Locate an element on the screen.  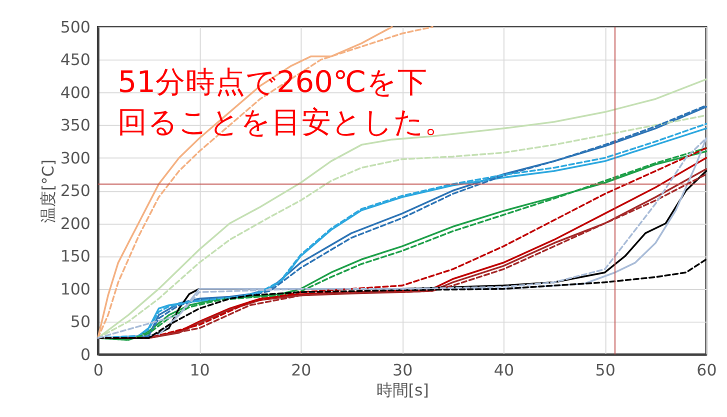
y-tick-label: 200 is located at coordinates (75, 223).